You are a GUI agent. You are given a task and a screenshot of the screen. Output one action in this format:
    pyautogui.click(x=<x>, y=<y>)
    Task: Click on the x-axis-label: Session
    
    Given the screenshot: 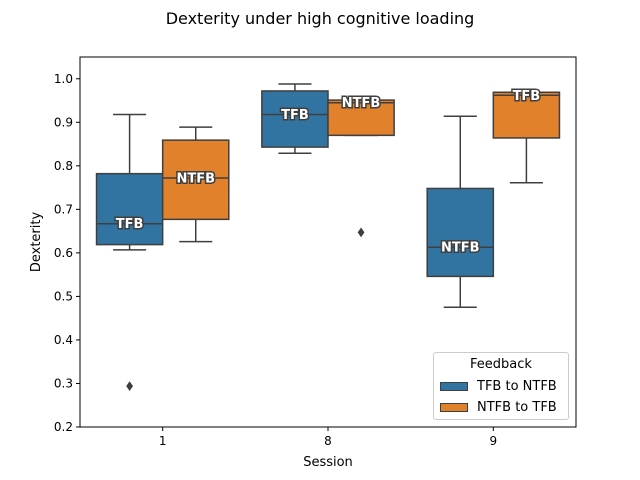 What is the action you would take?
    pyautogui.click(x=328, y=462)
    